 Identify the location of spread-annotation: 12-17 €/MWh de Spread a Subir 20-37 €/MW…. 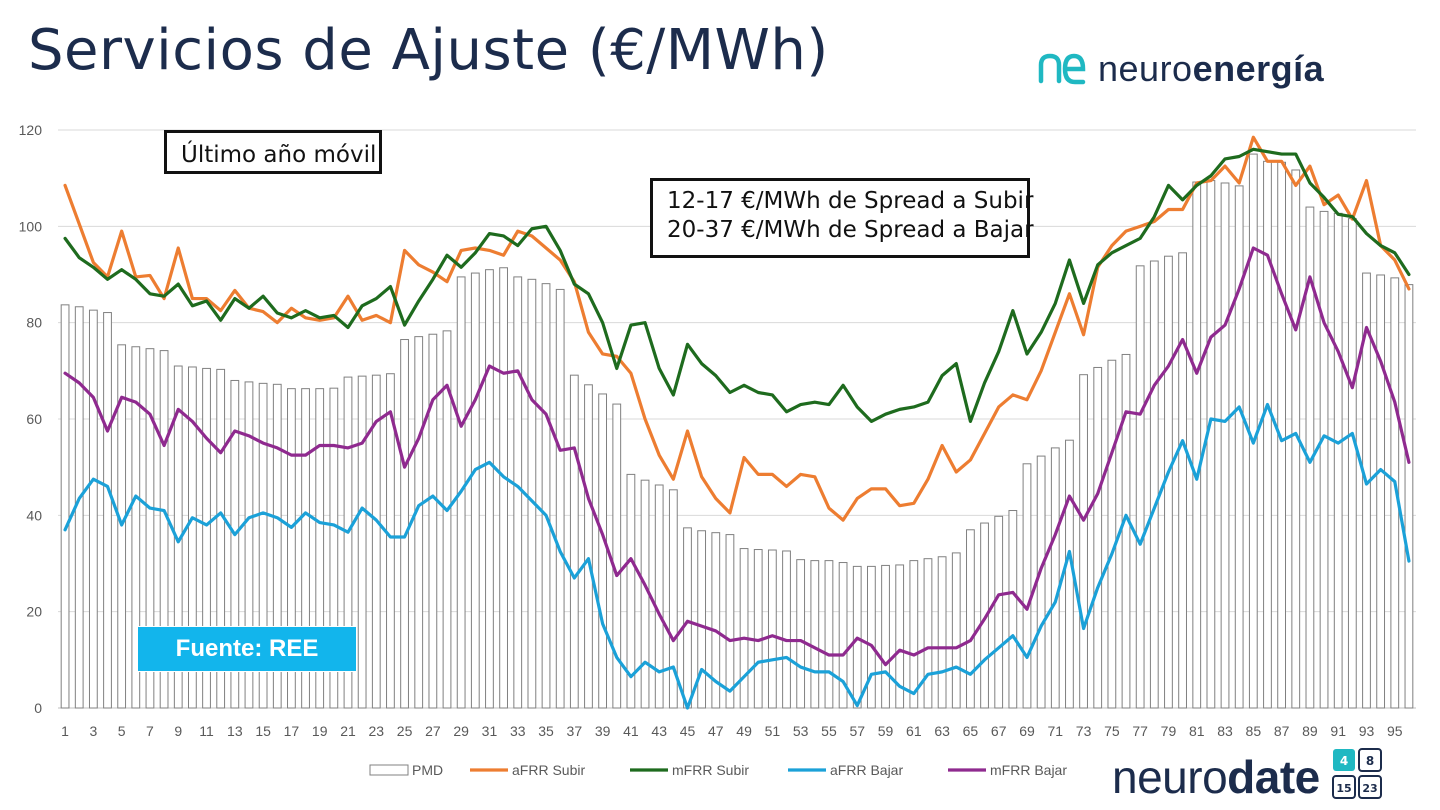
(842, 218).